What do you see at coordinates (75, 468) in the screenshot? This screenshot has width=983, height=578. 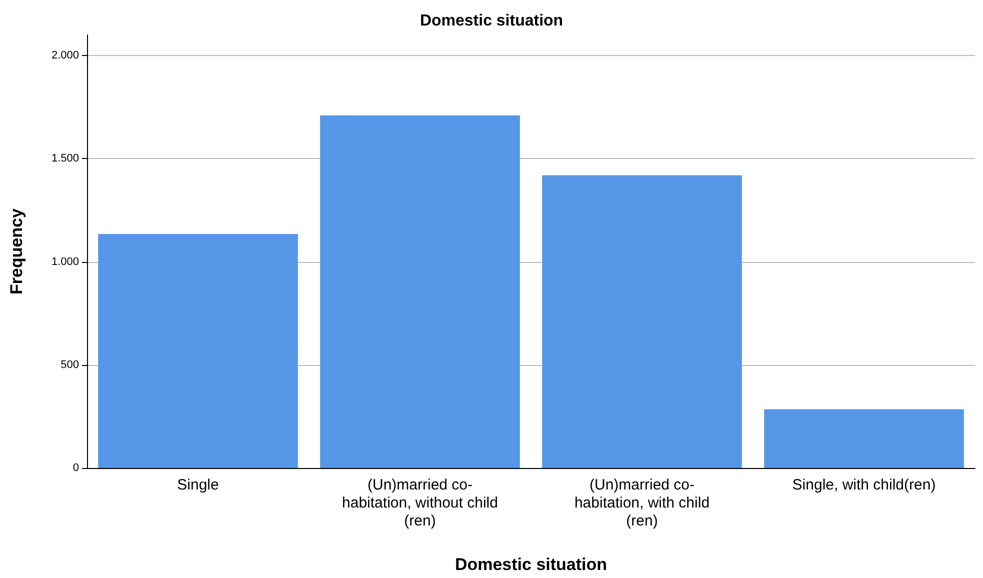 I see `y-tick-label: 0` at bounding box center [75, 468].